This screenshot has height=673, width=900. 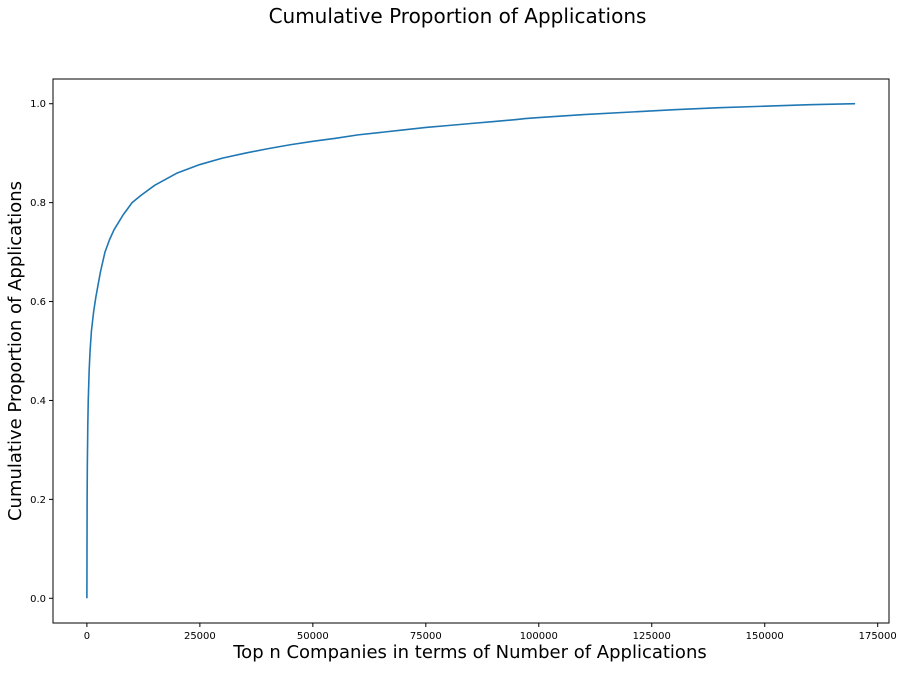 What do you see at coordinates (38, 104) in the screenshot?
I see `y-tick-label: 1.0` at bounding box center [38, 104].